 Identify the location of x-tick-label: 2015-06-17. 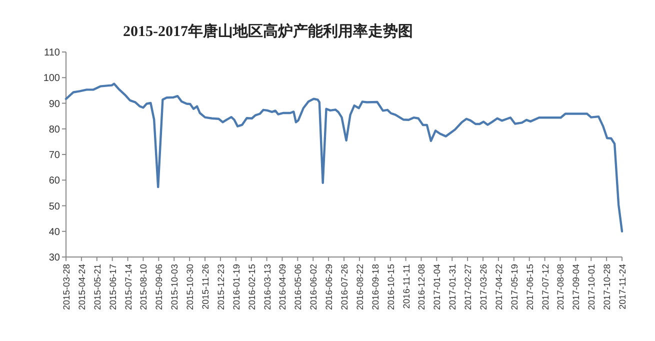
(113, 287).